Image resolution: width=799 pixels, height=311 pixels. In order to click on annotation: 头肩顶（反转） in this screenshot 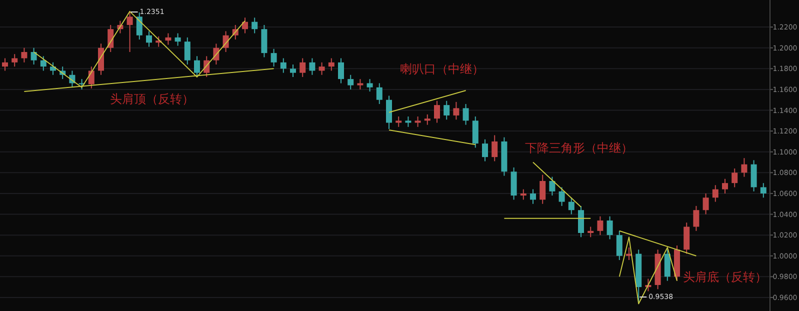, I will do `click(152, 99)`.